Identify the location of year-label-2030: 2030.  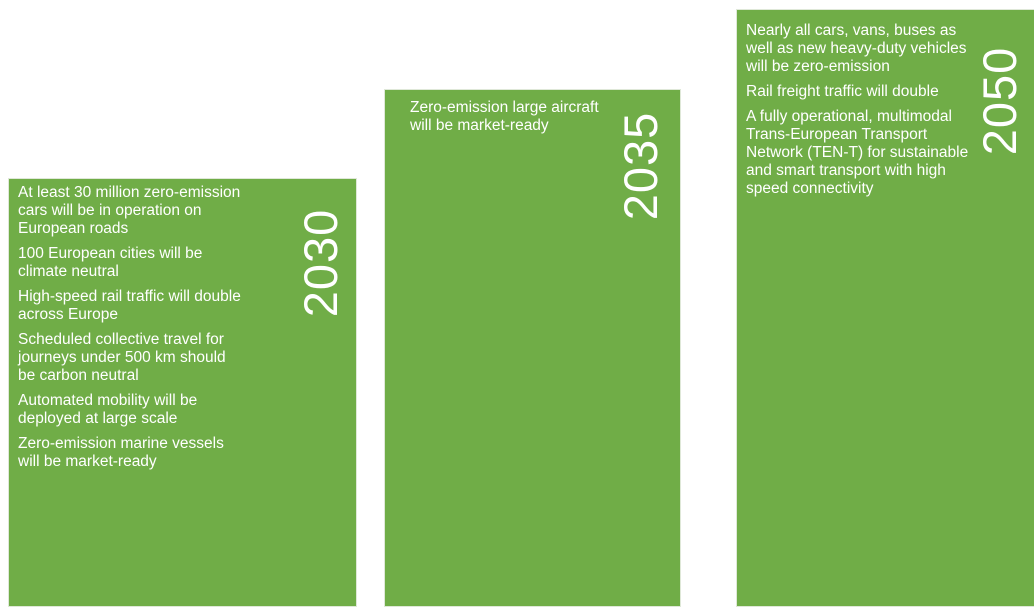
(320, 263).